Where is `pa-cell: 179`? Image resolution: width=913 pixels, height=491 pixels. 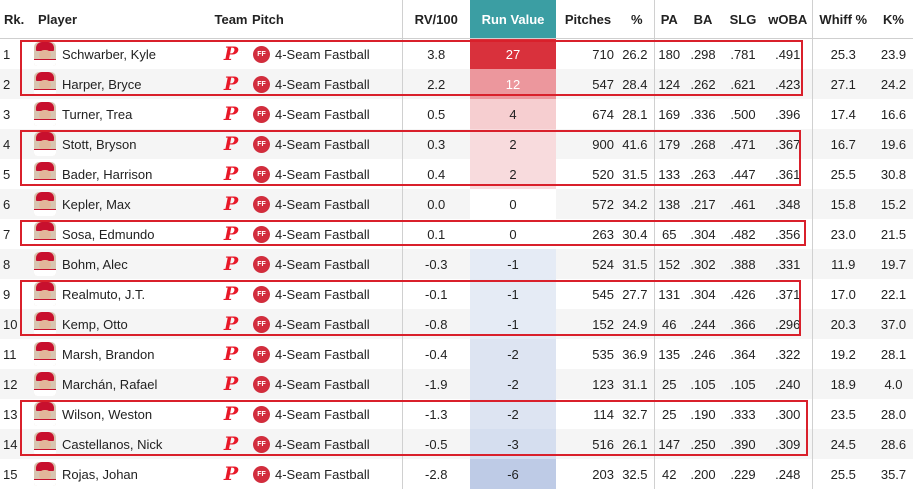 pa-cell: 179 is located at coordinates (668, 144).